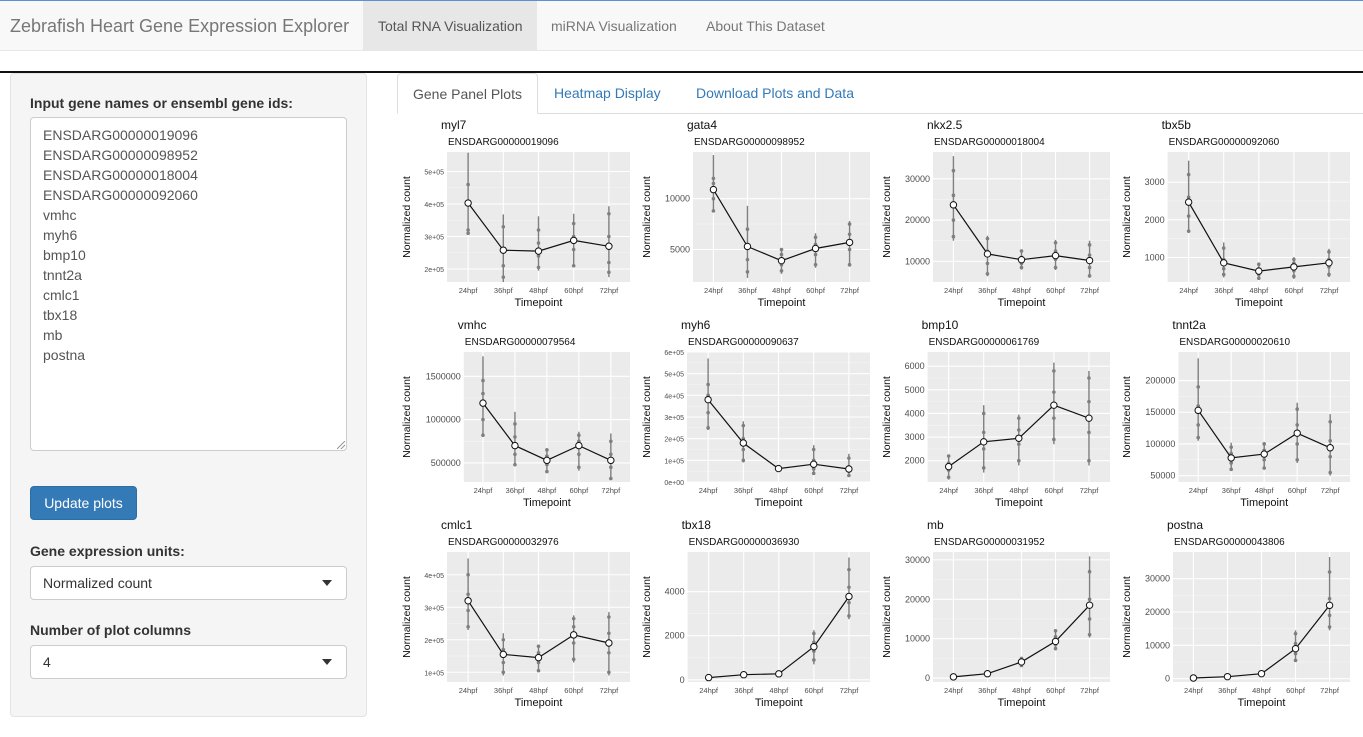 The image size is (1363, 737). I want to click on columns-select: 4, so click(188, 662).